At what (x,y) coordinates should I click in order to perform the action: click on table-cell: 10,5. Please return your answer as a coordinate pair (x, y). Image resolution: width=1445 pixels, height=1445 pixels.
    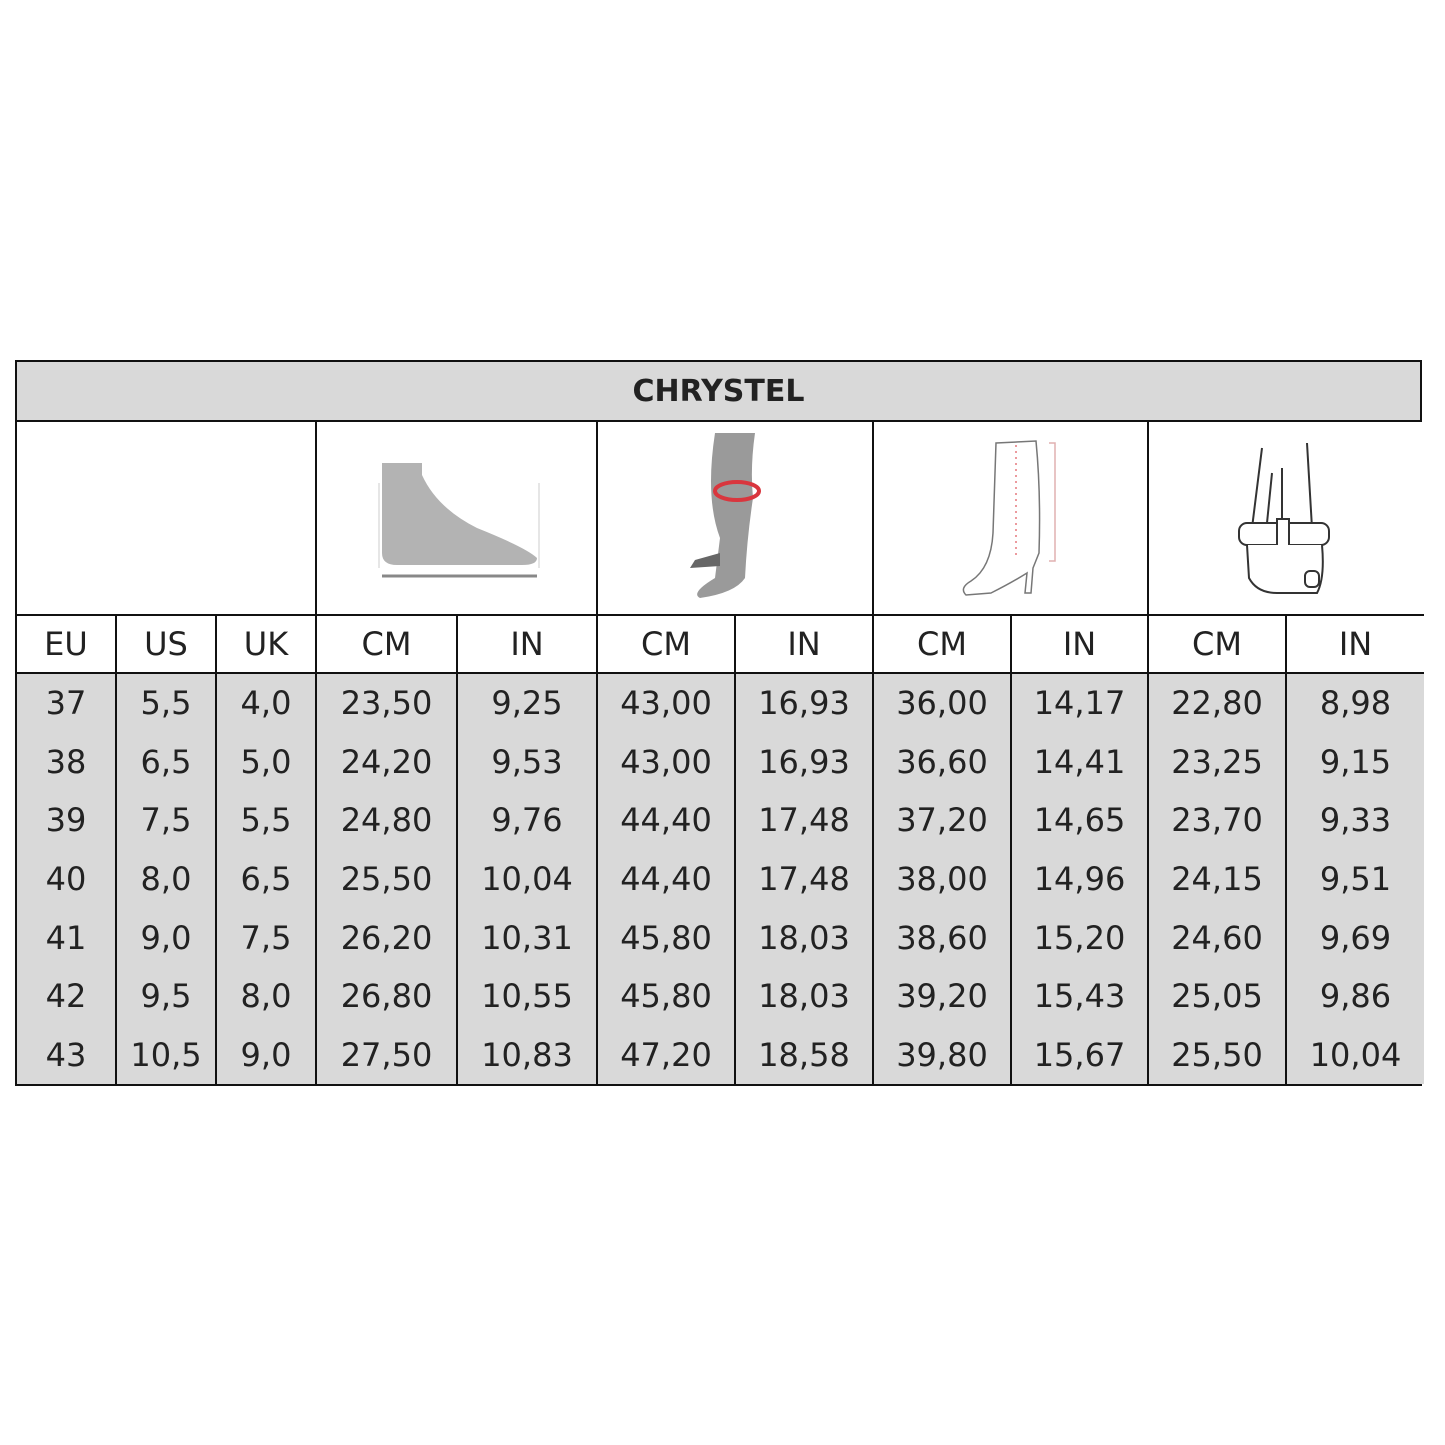
    Looking at the image, I should click on (167, 1055).